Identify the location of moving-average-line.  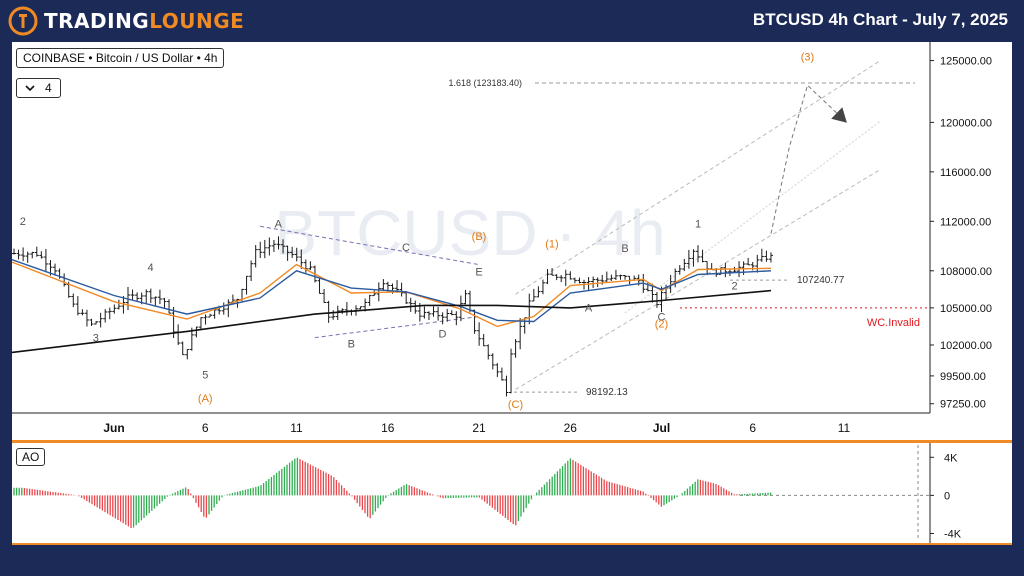
(391, 291).